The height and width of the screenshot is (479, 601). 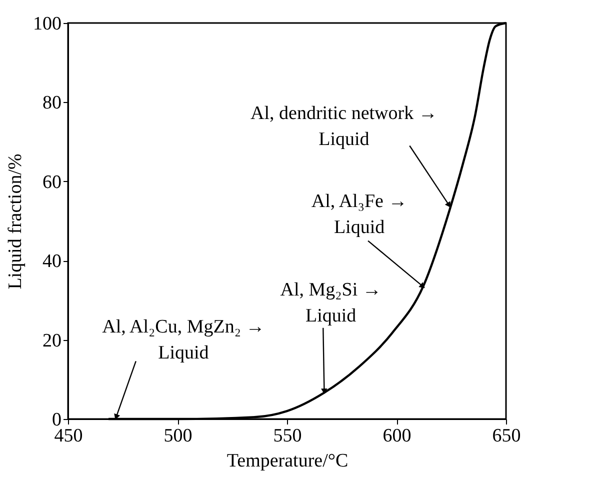 What do you see at coordinates (287, 461) in the screenshot?
I see `x-axis-title: Temperature/°C` at bounding box center [287, 461].